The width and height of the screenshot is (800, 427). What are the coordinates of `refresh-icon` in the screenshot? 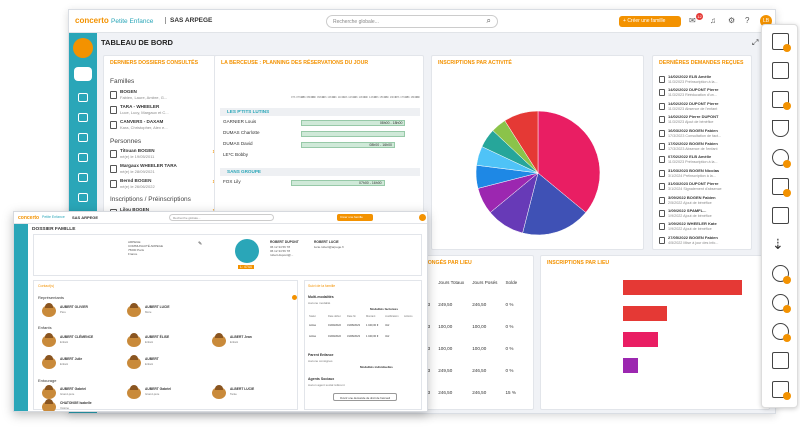 It's located at (781, 158).